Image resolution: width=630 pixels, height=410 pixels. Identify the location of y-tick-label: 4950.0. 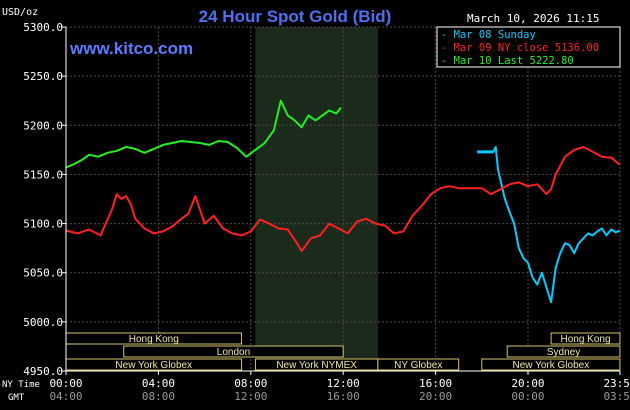
(43, 371).